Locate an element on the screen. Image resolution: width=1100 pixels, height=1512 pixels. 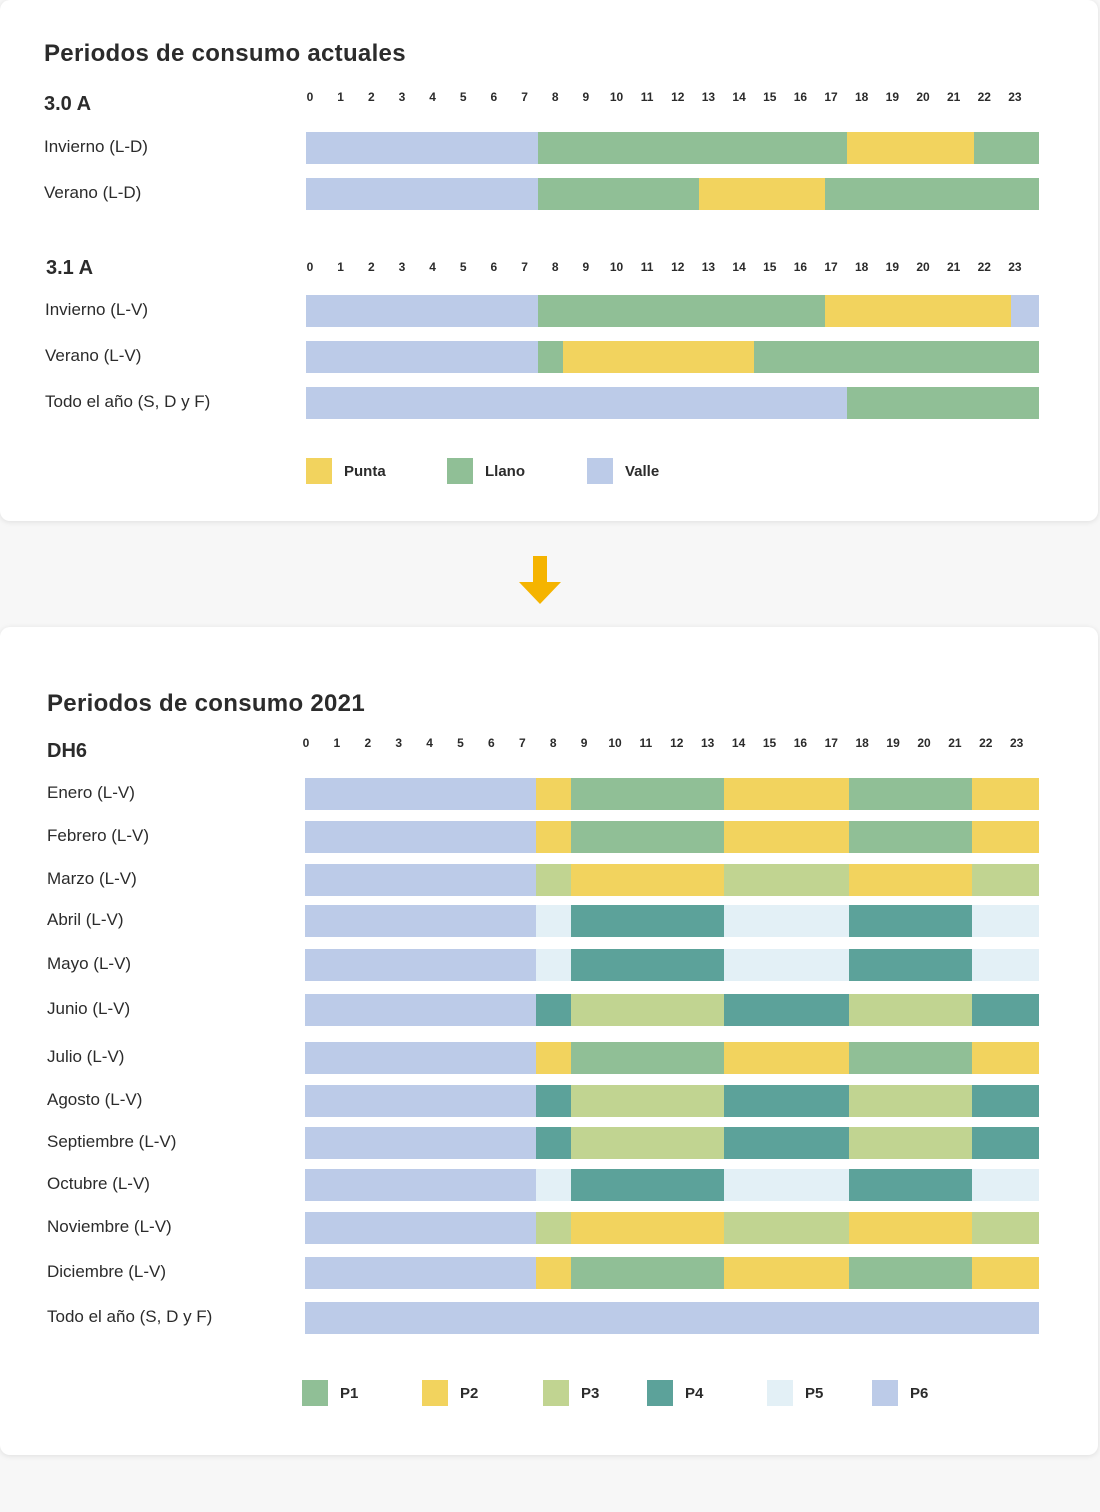
legend-swatch-p1 is located at coordinates (315, 1393).